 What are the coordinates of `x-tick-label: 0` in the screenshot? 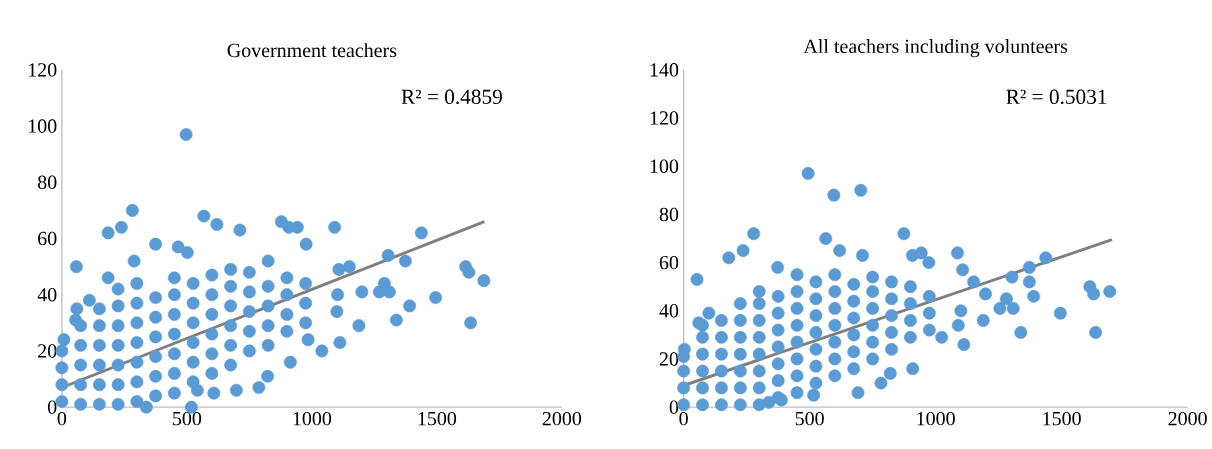 It's located at (62, 418).